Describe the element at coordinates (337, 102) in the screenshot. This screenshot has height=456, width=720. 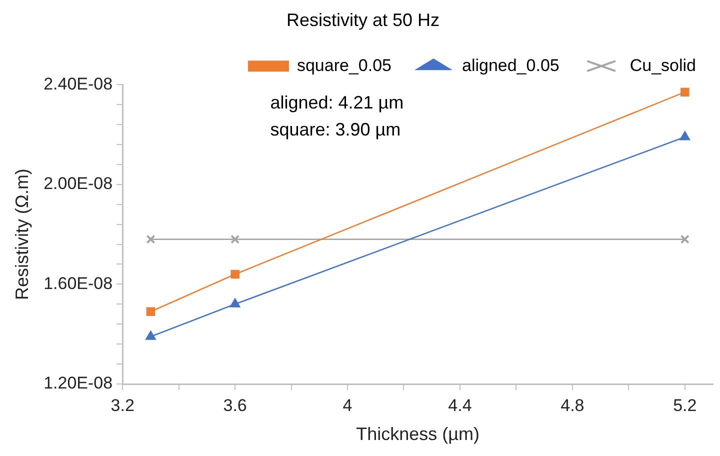
I see `annotation: aligned: 4.21 µm` at that location.